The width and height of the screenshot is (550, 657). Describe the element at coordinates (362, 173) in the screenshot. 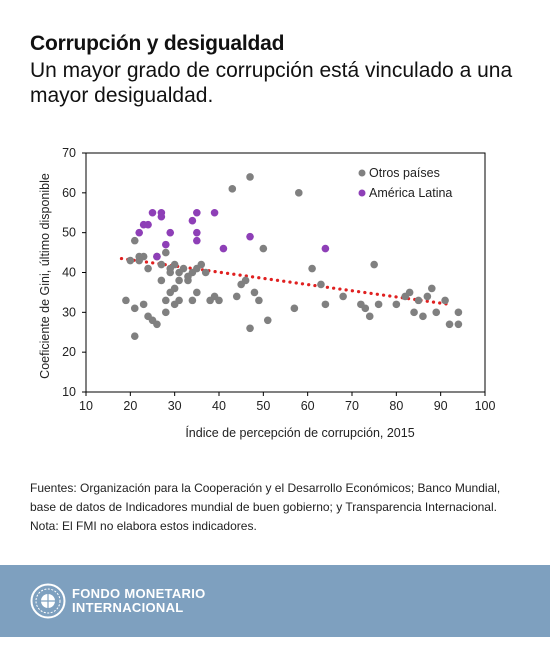

I see `legend-marker-otros` at that location.